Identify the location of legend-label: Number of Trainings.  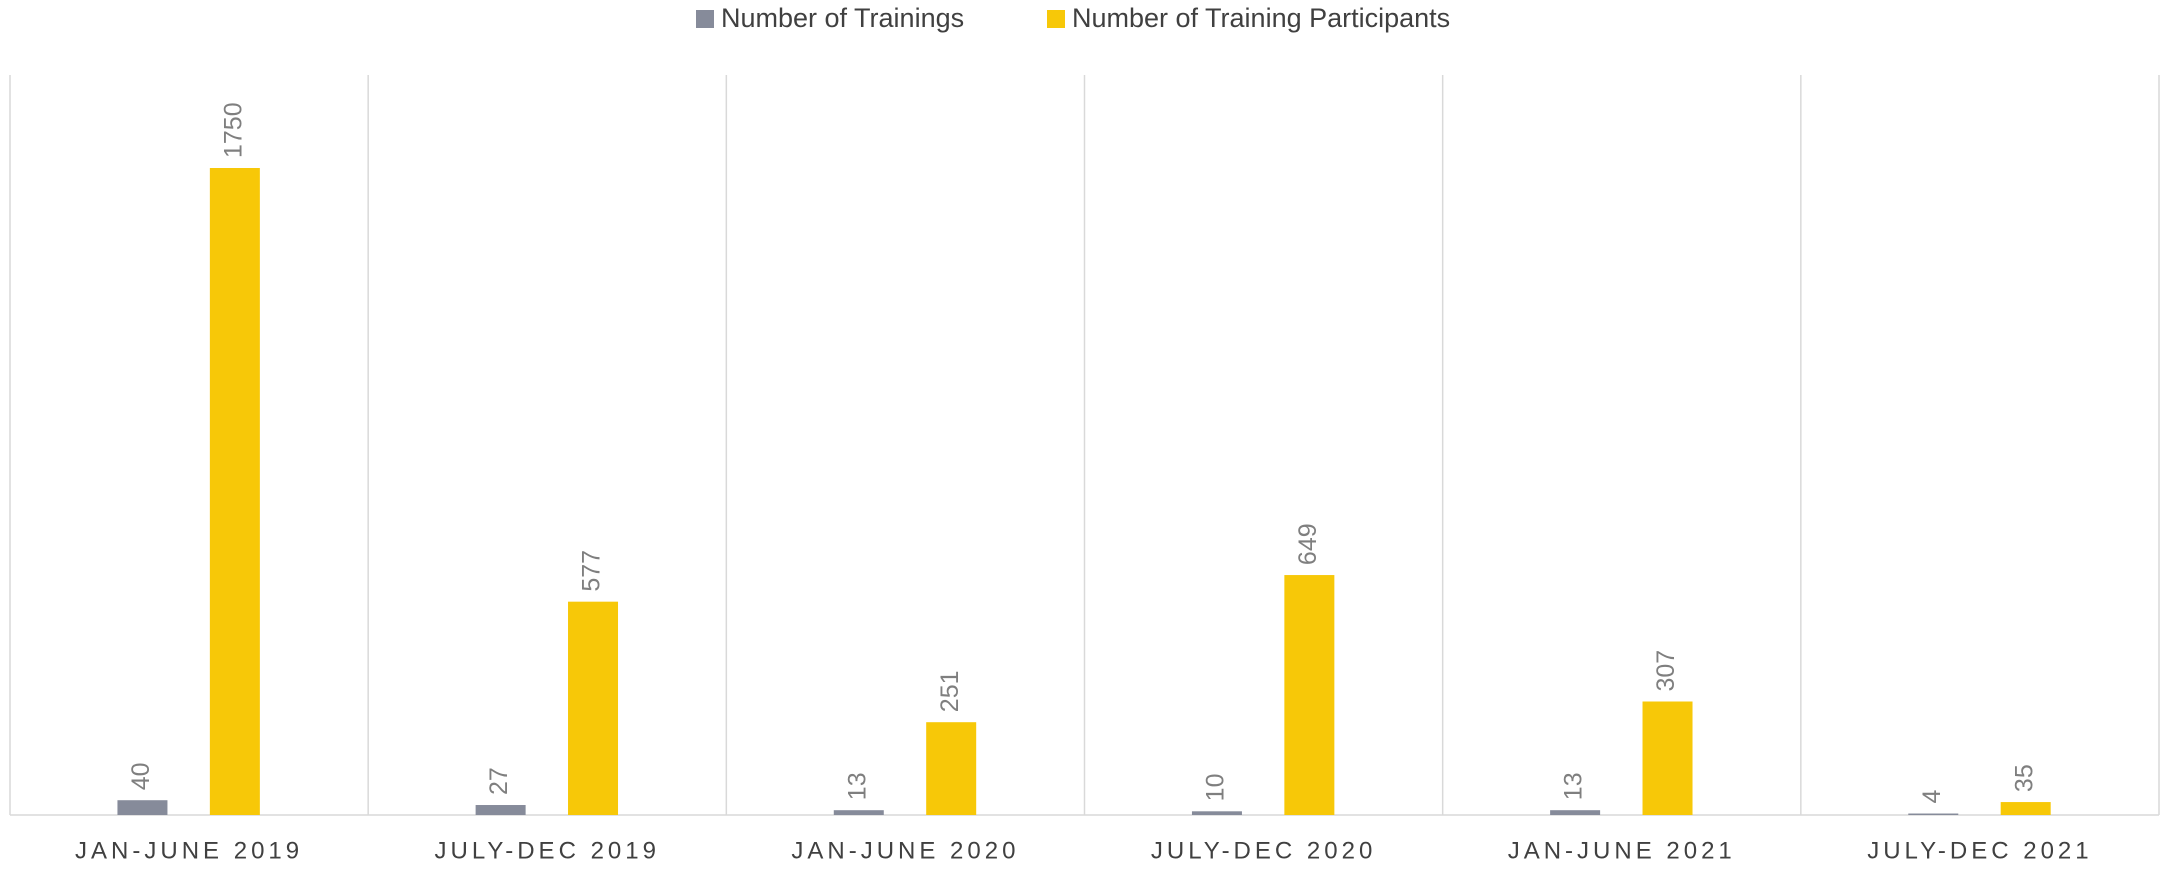
(842, 18).